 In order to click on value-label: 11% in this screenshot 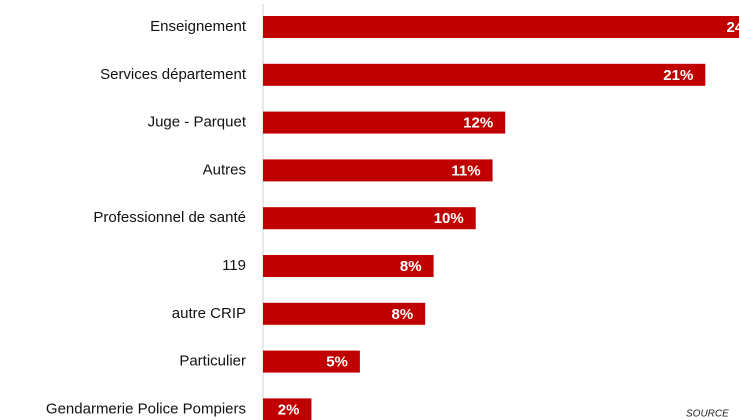, I will do `click(465, 170)`.